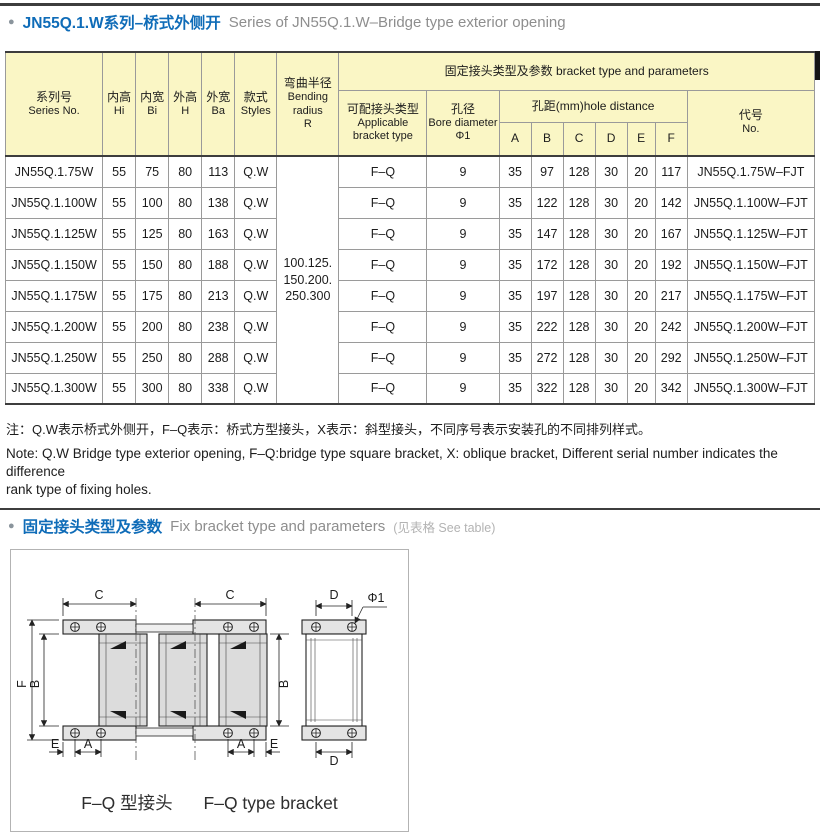 The image size is (820, 840). Describe the element at coordinates (22, 684) in the screenshot. I see `dim-label-f: F` at that location.